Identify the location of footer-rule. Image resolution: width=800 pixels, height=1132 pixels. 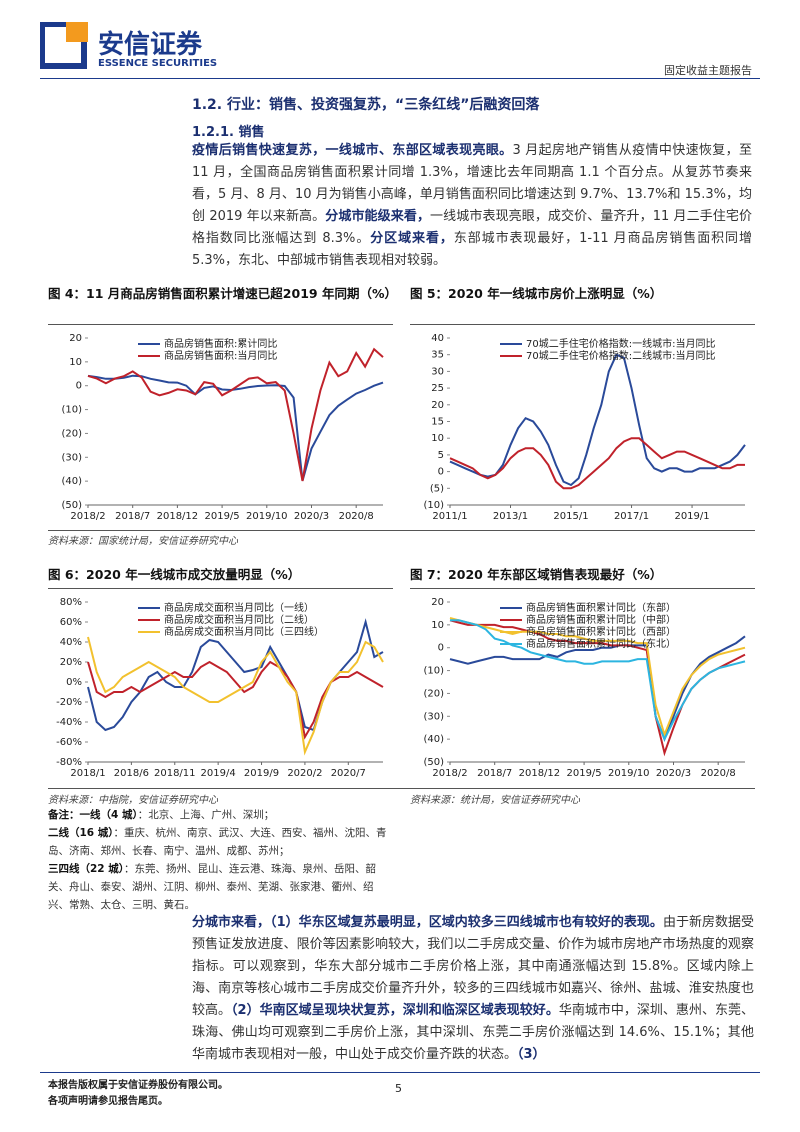
(400, 1072).